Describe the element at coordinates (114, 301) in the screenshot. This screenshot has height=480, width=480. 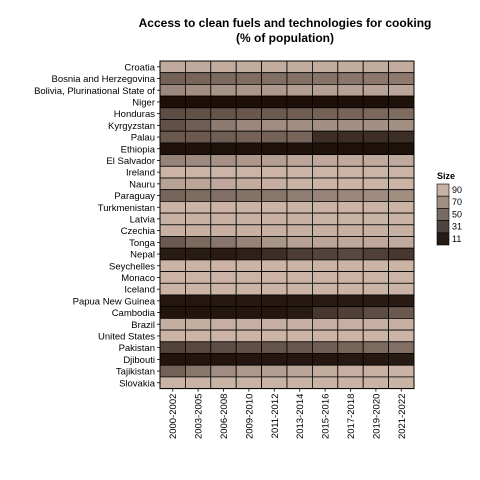
I see `y-tick-label: Papua New Guinea` at that location.